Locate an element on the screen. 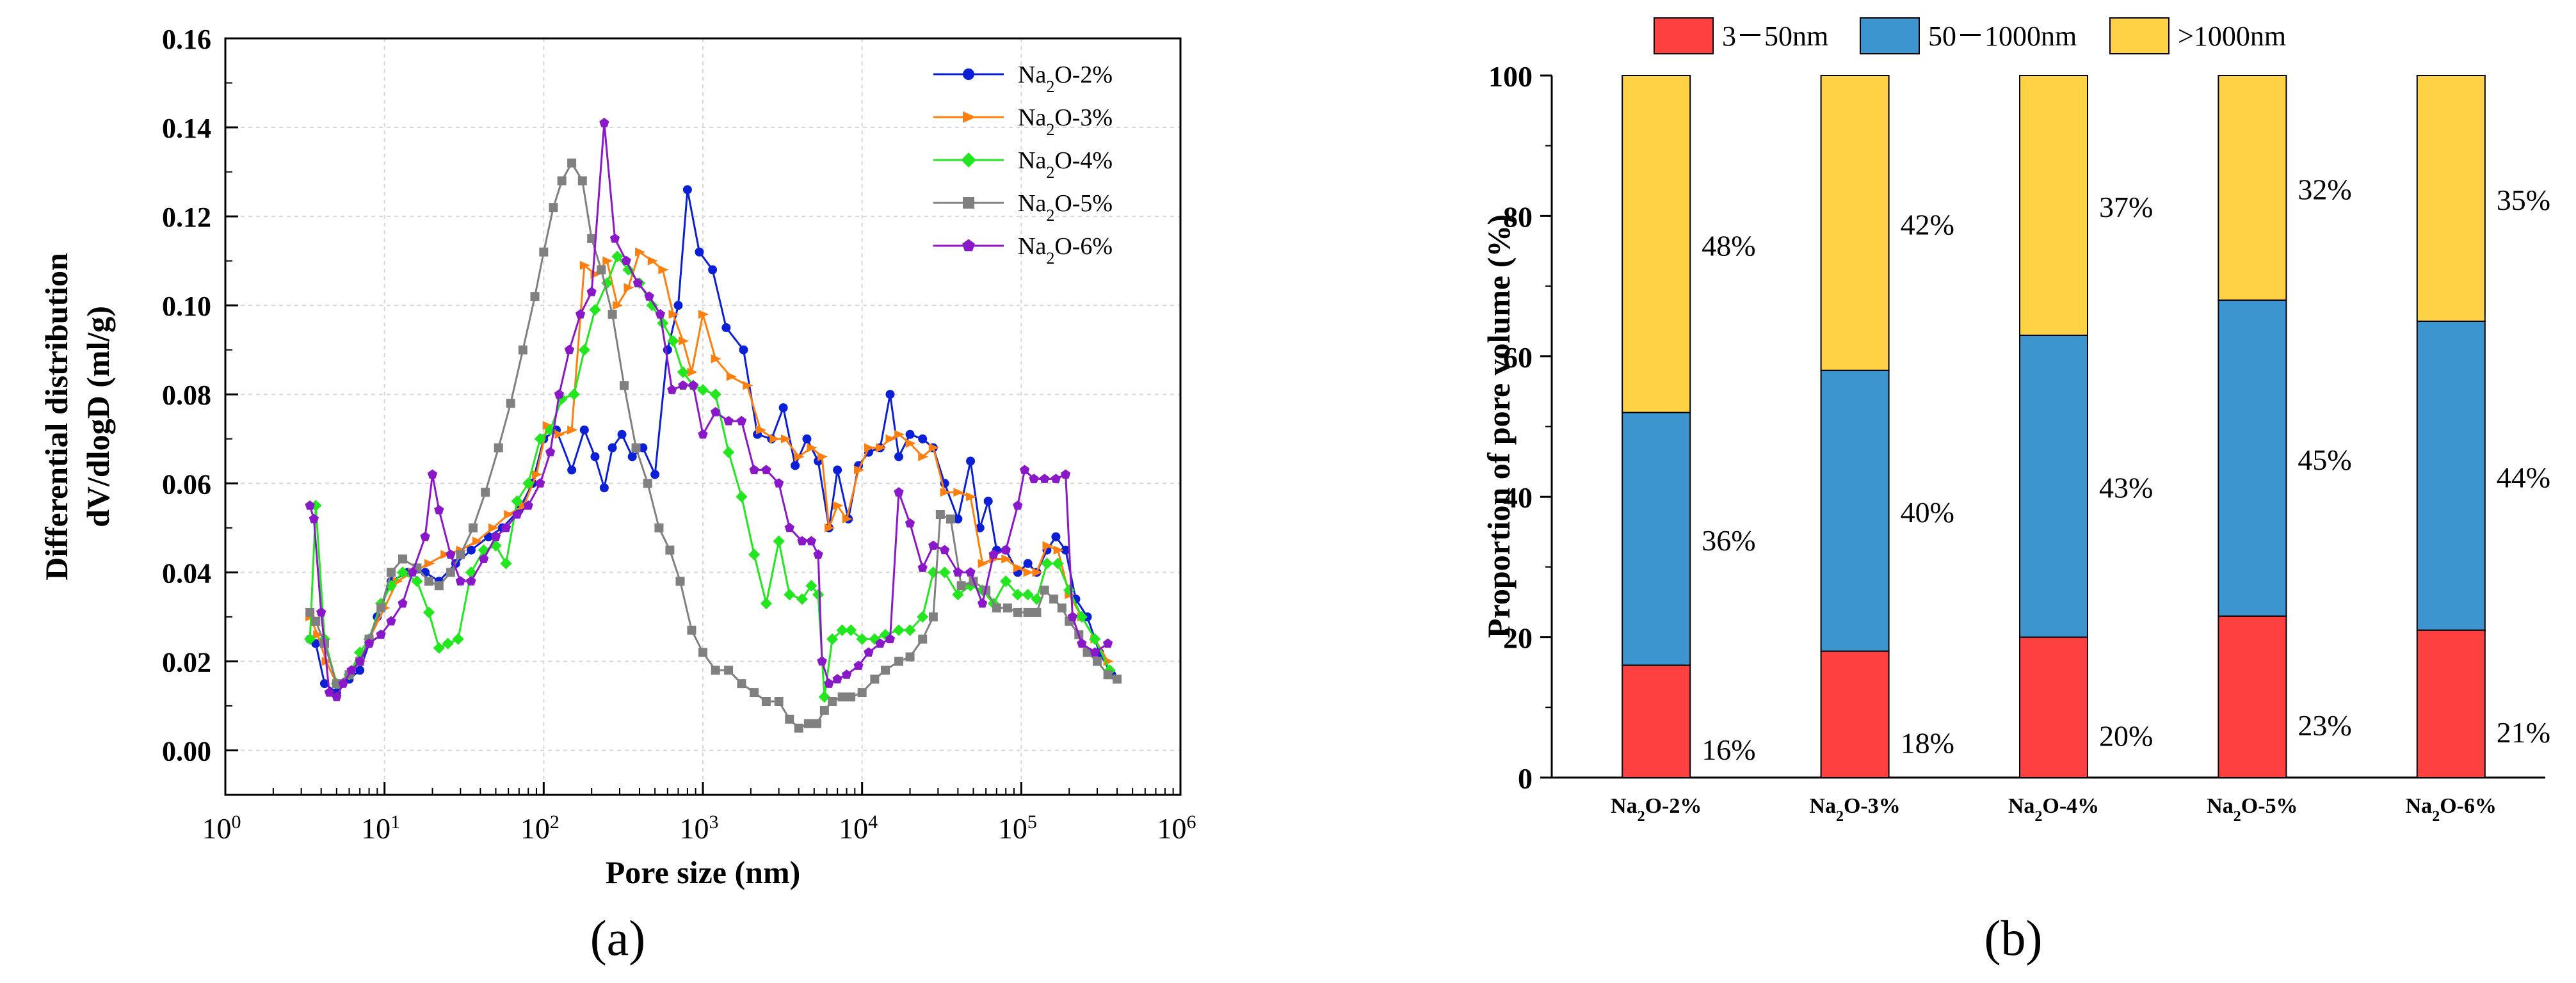 This screenshot has width=2576, height=983. bar-value-label: 32% is located at coordinates (2324, 190).